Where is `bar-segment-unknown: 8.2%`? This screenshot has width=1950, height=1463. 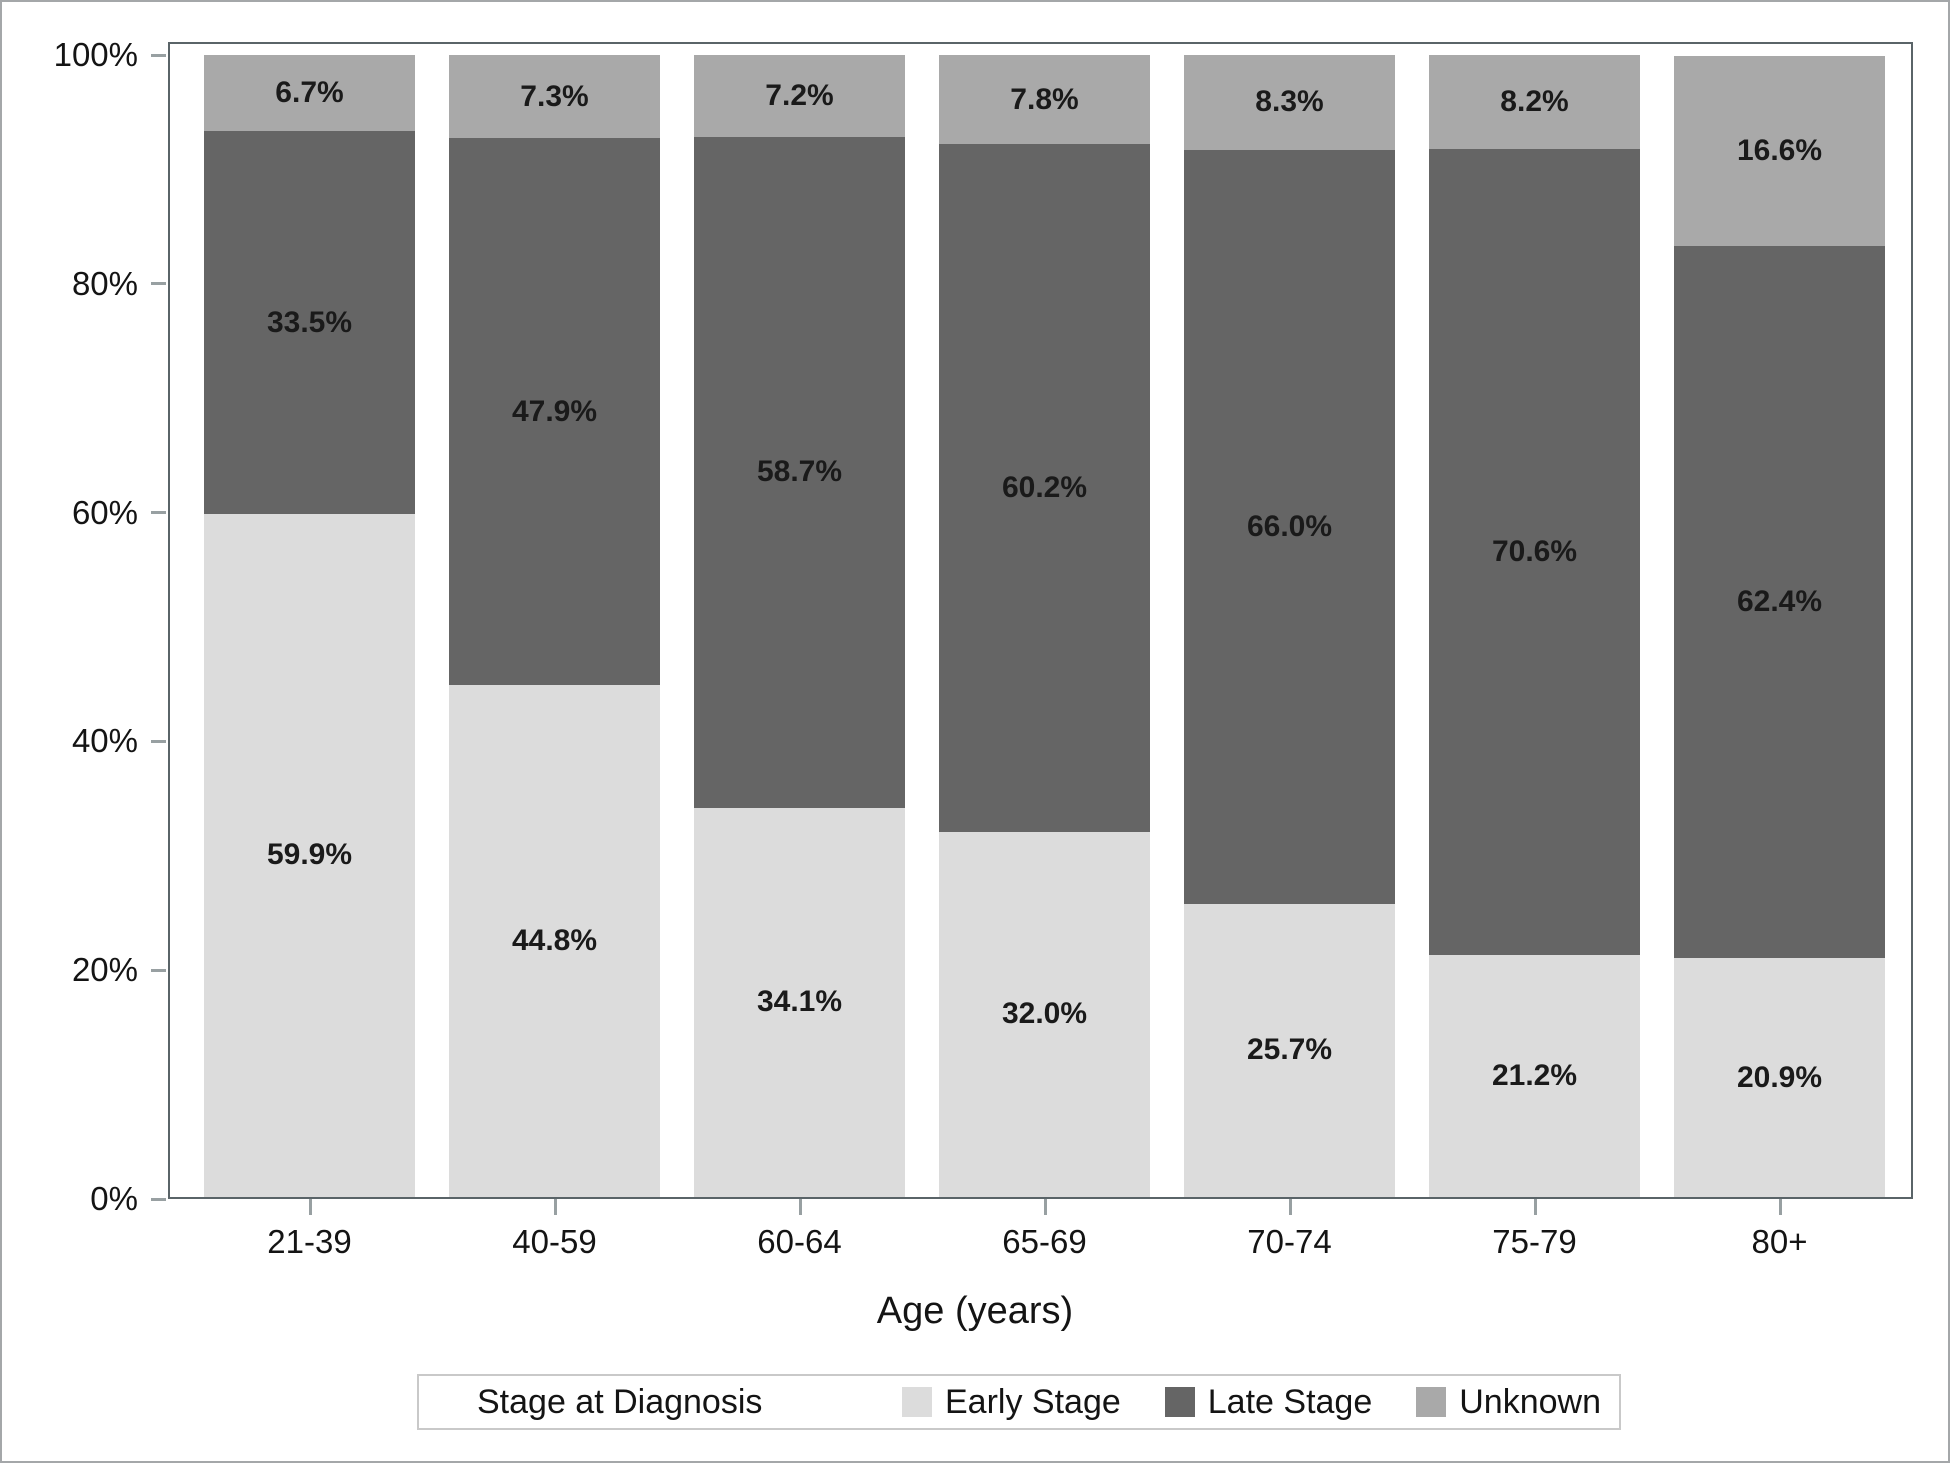
bar-segment-unknown: 8.2% is located at coordinates (1534, 102).